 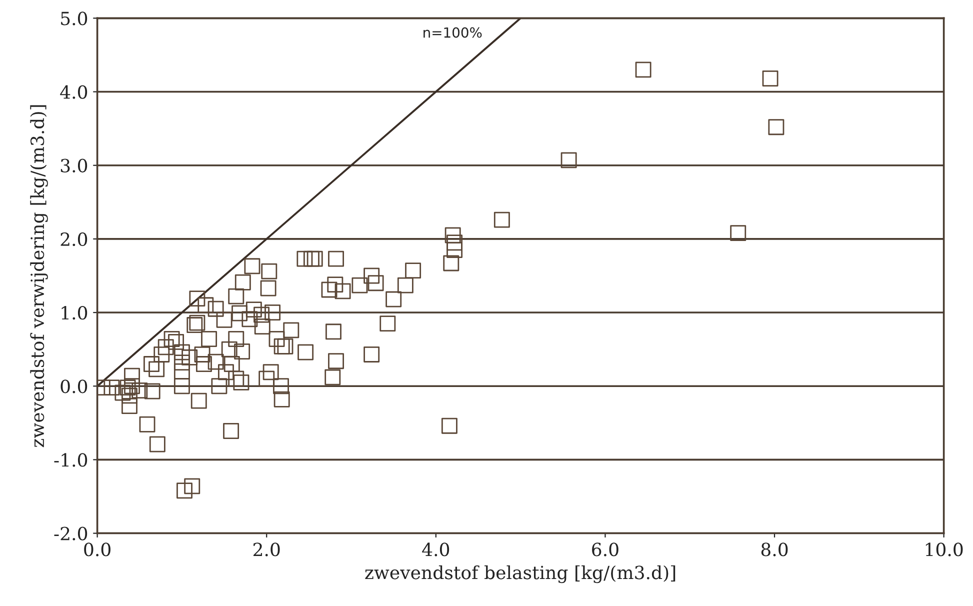 I want to click on x-tick-label: 10.0, so click(x=944, y=549).